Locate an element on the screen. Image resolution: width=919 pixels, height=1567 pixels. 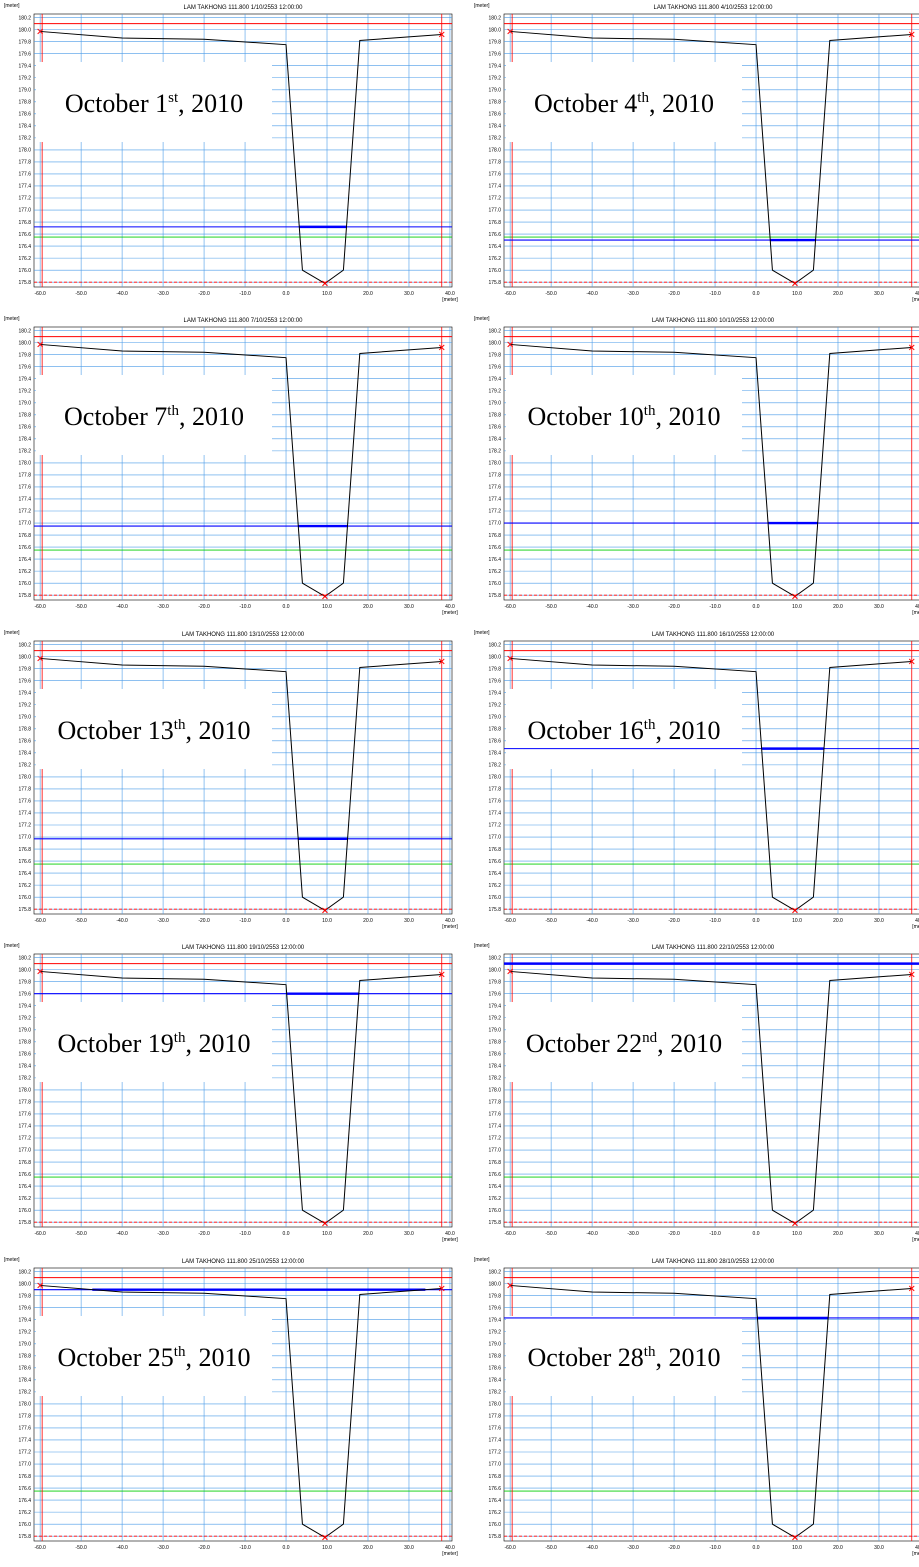
y-tick-label: 178.8 is located at coordinates (24, 1356).